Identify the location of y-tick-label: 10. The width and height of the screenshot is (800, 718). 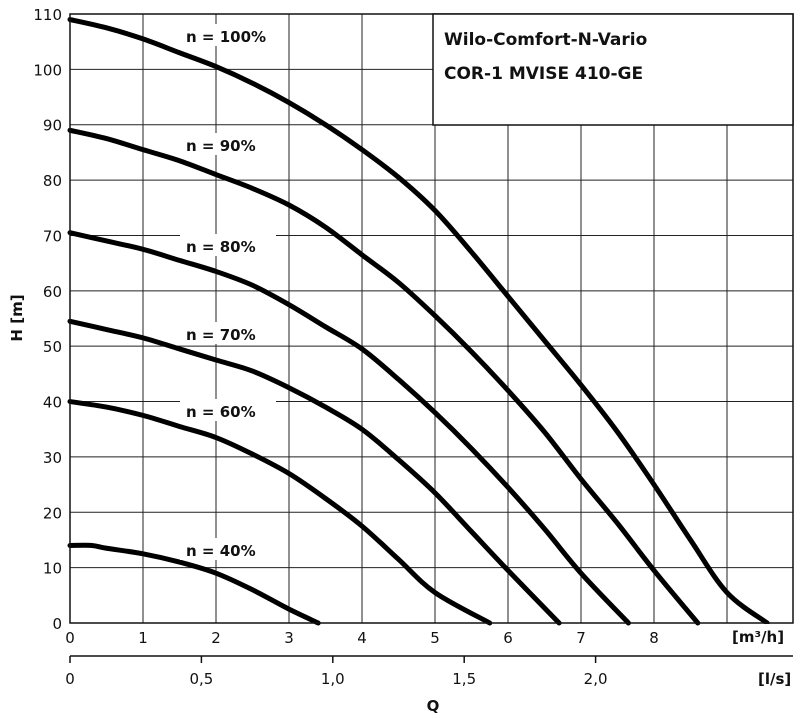
(52, 569).